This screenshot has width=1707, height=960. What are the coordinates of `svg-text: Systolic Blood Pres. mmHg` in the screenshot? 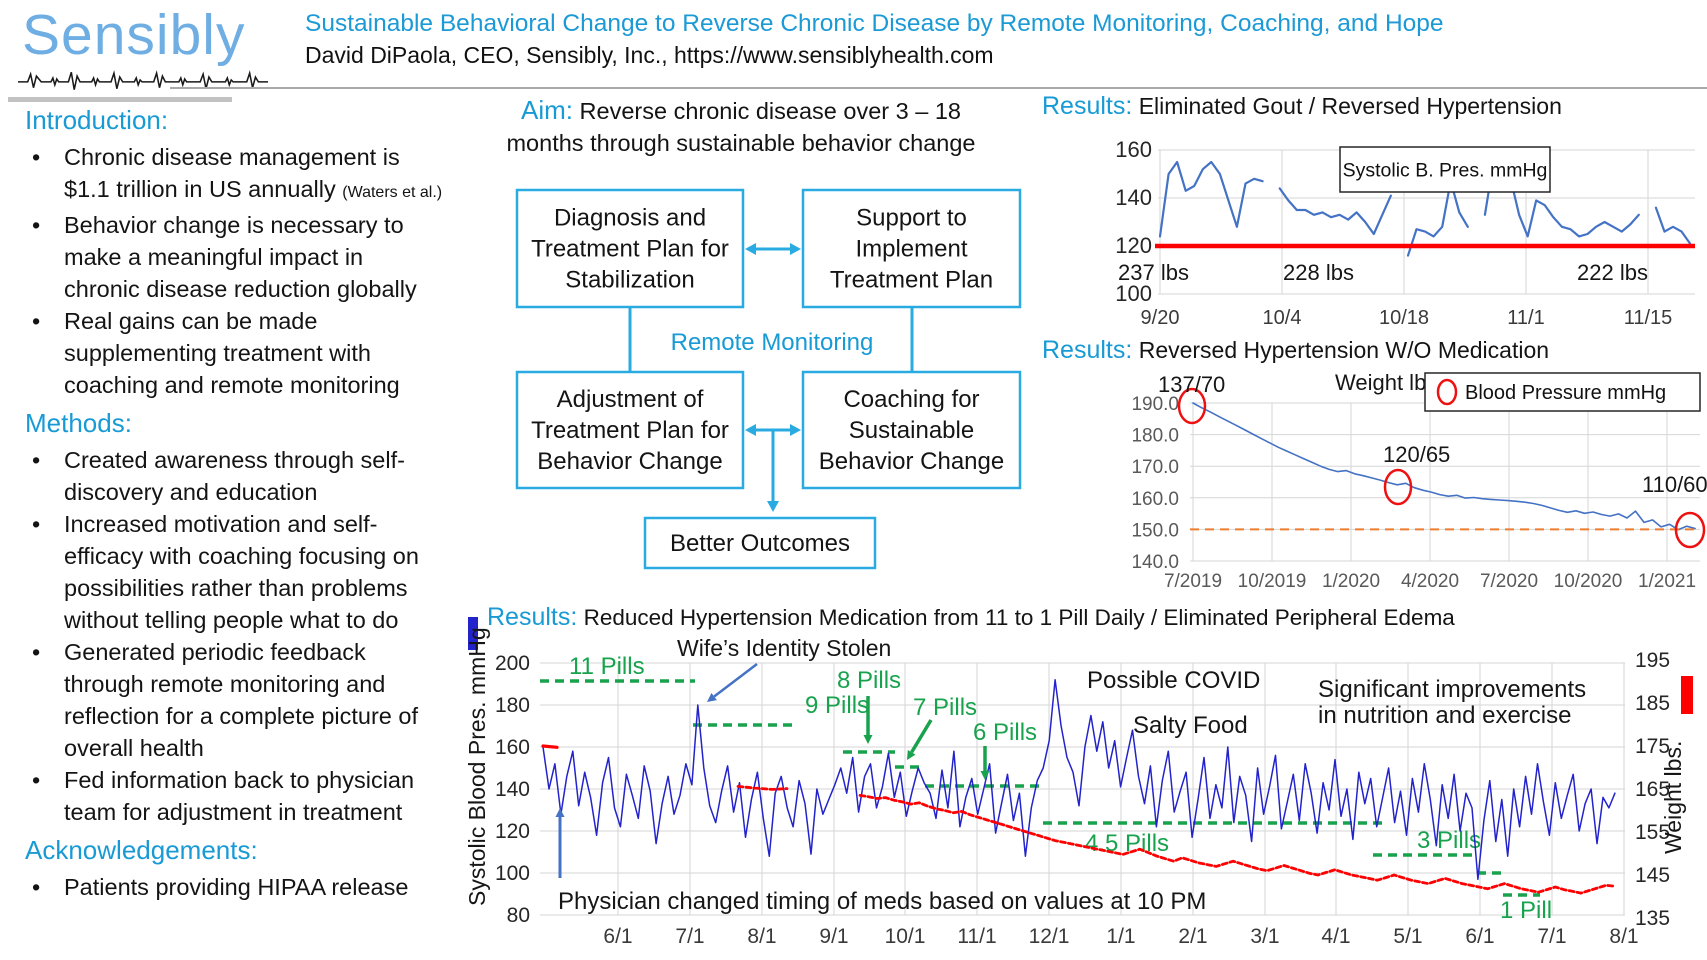 It's located at (477, 766).